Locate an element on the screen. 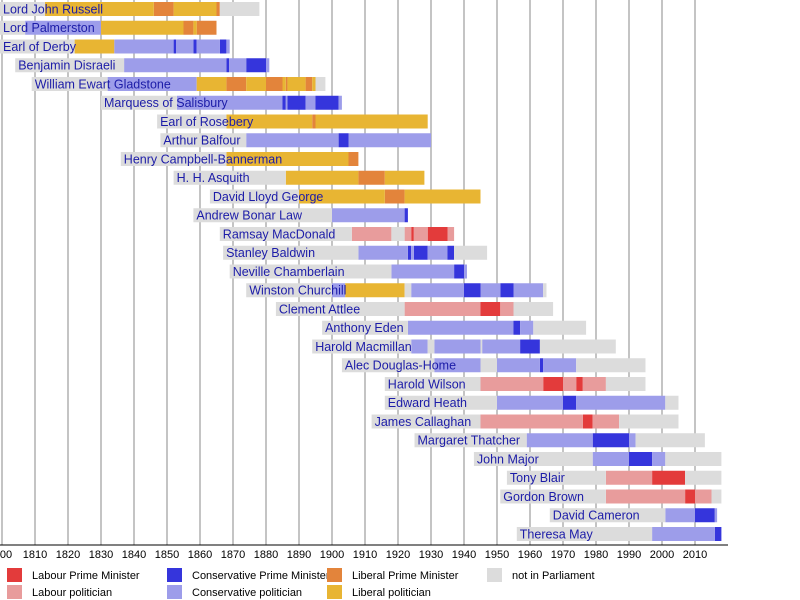  prime-minister-name: Earl of Derby is located at coordinates (40, 47).